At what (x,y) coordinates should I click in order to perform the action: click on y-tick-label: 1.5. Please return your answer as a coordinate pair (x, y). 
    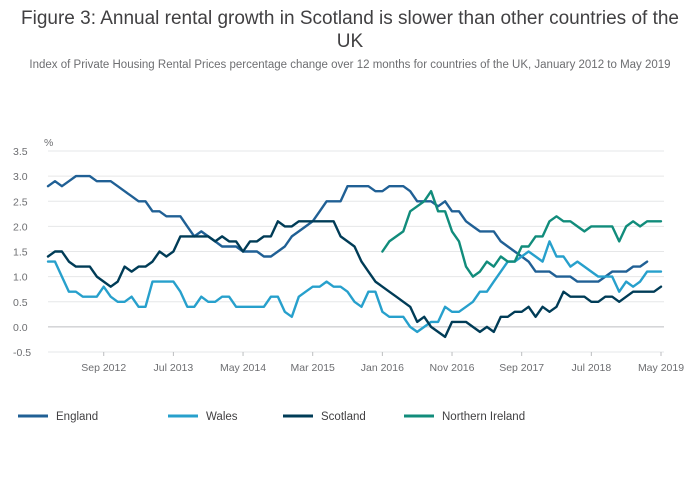
    Looking at the image, I should click on (20, 253).